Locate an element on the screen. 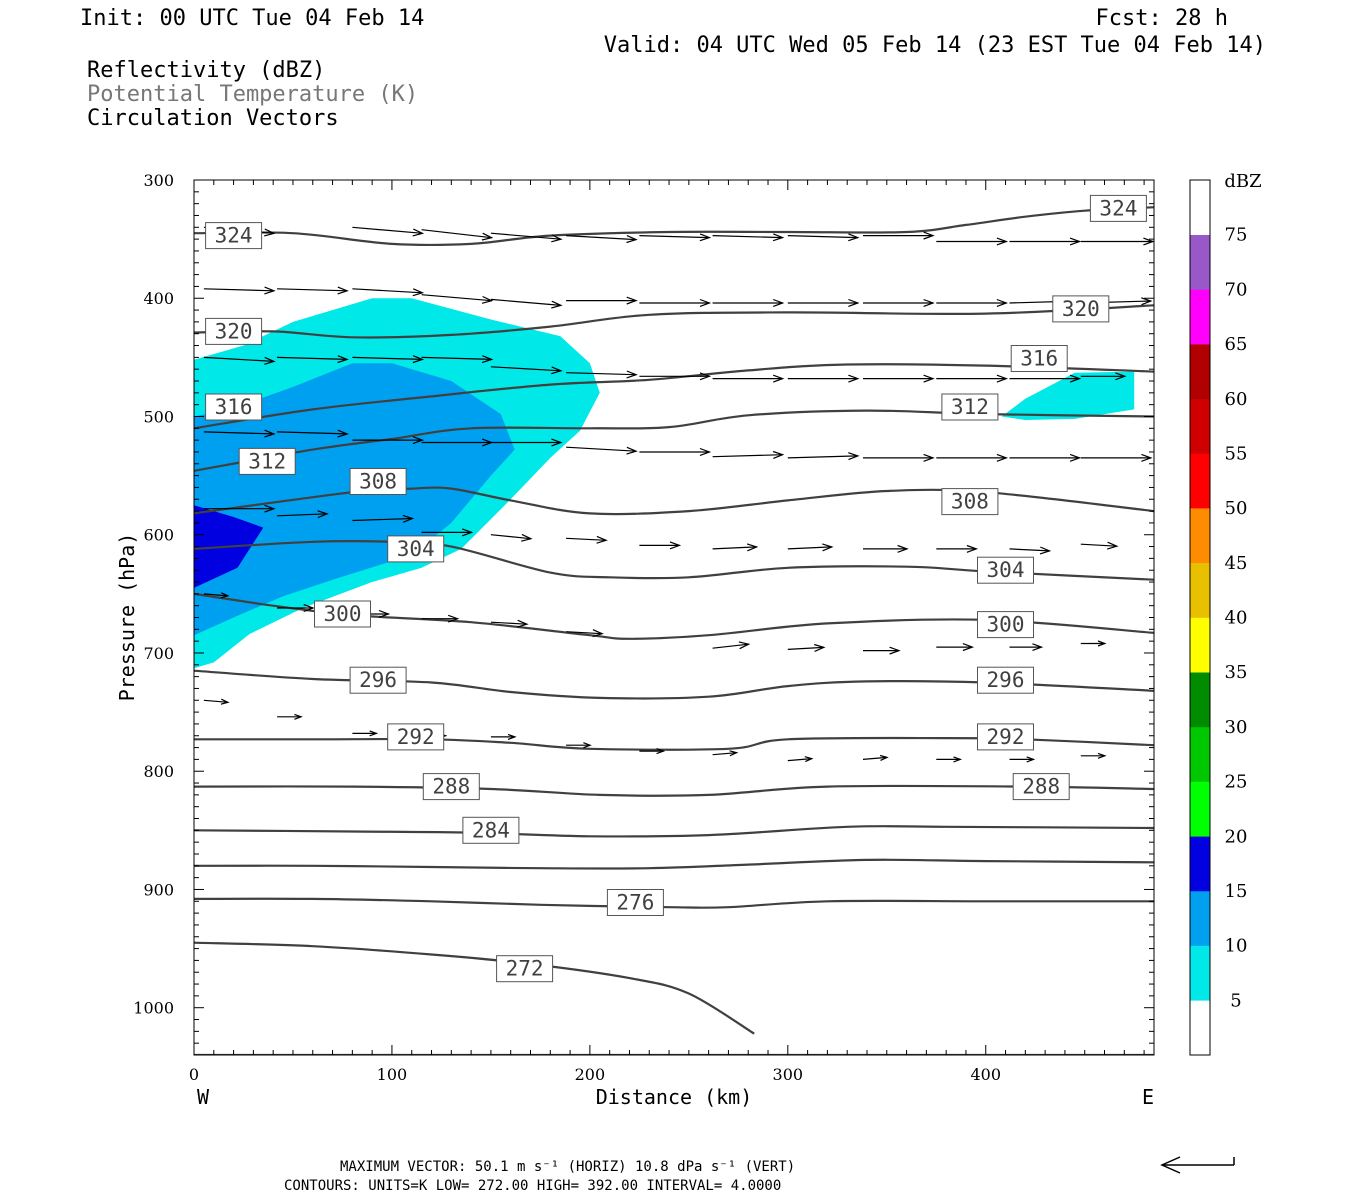  reference-vector-arrow is located at coordinates (1197, 1165).